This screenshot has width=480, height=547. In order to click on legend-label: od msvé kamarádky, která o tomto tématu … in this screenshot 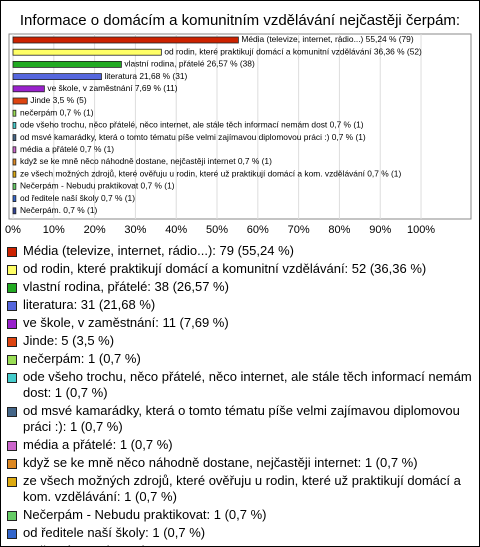, I will do `click(241, 418)`.